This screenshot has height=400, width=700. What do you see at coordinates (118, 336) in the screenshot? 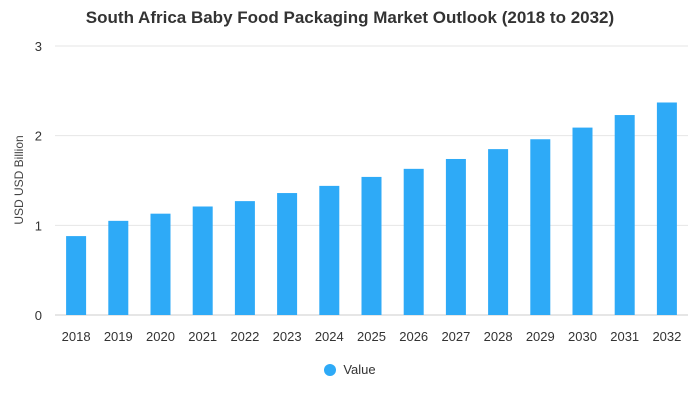
I see `x-tick-label: 2019` at bounding box center [118, 336].